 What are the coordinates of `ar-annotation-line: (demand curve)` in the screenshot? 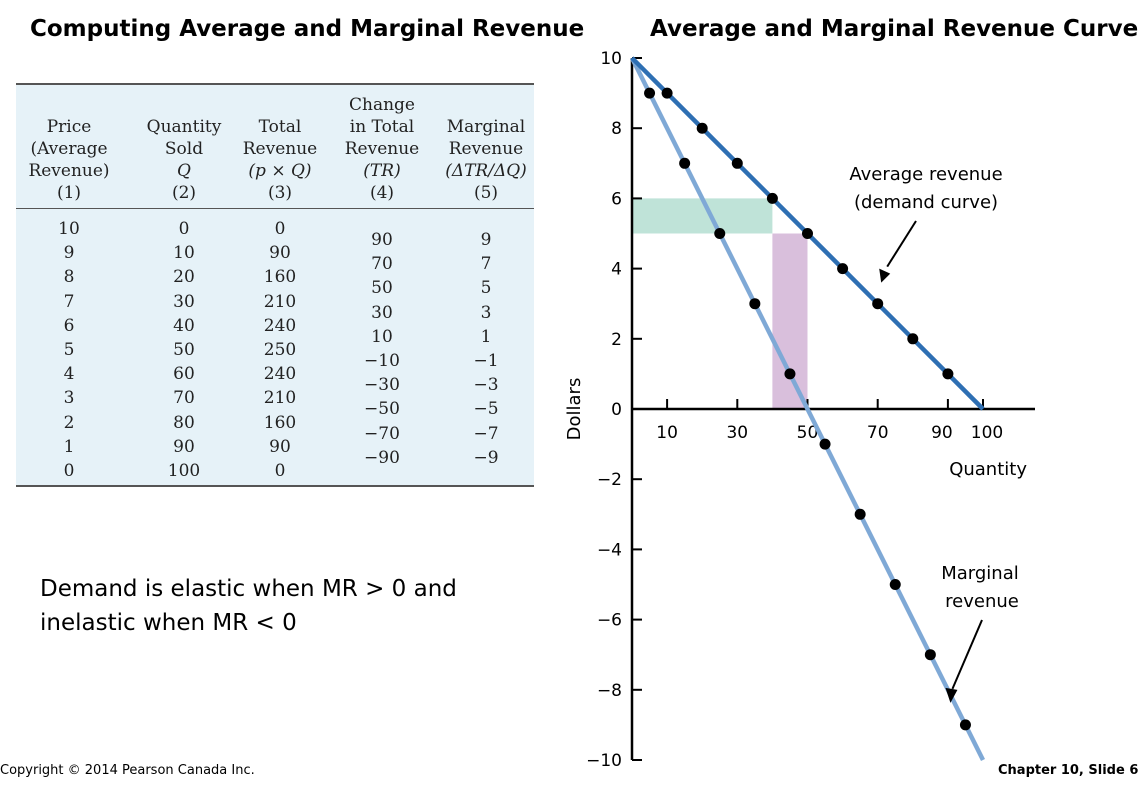 It's located at (926, 202).